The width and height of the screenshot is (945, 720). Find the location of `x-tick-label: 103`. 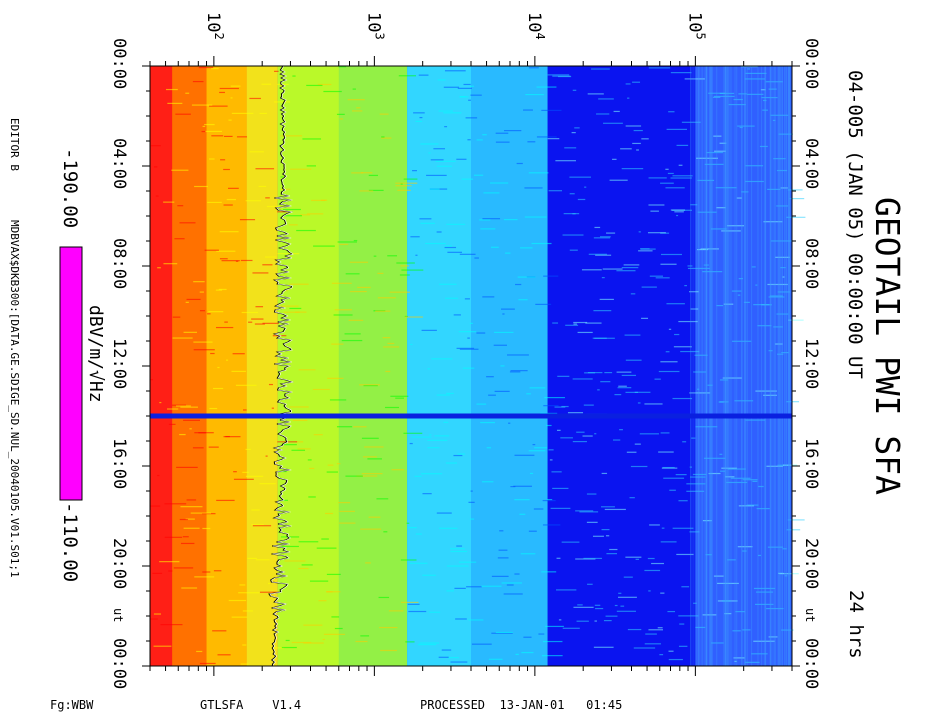

x-tick-label: 103 is located at coordinates (374, 26).